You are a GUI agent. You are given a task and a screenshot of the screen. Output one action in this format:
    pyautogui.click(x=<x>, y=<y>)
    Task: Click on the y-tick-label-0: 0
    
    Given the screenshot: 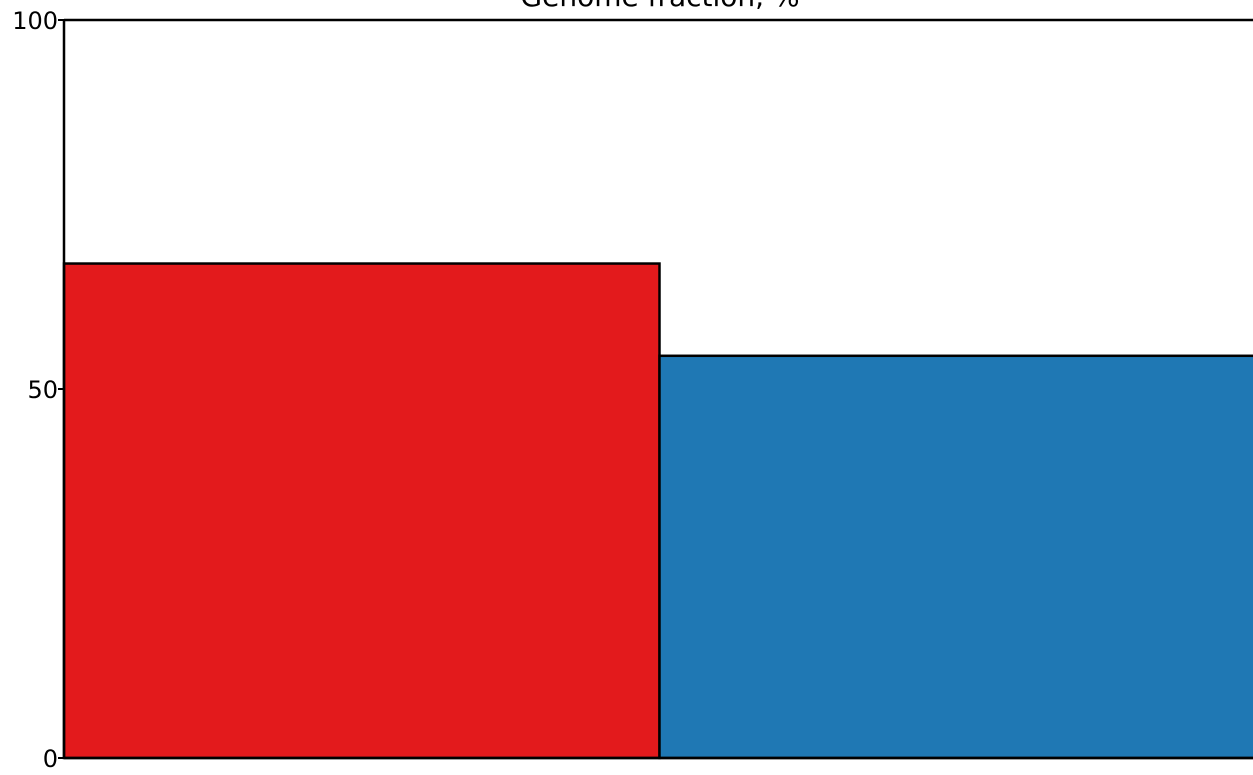 What is the action you would take?
    pyautogui.click(x=50, y=757)
    